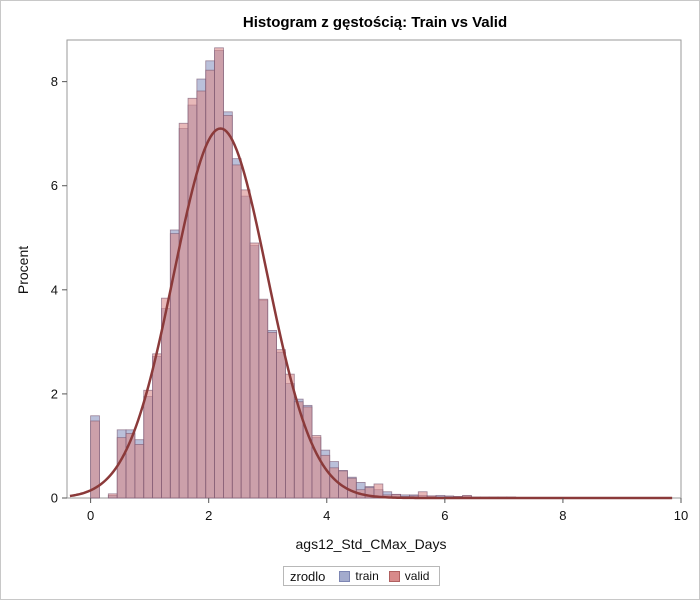 The image size is (700, 600). Describe the element at coordinates (371, 544) in the screenshot. I see `x-axis-label: ags12_Std_CMax_Days` at that location.